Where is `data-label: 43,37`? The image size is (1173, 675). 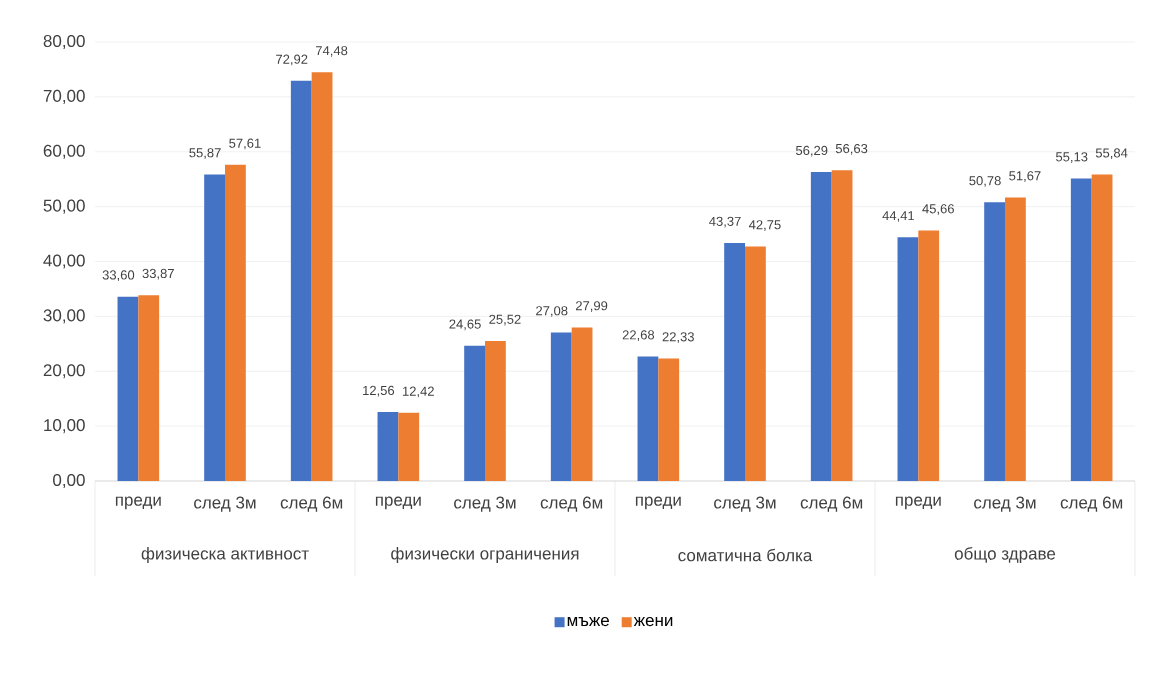
data-label: 43,37 is located at coordinates (725, 222).